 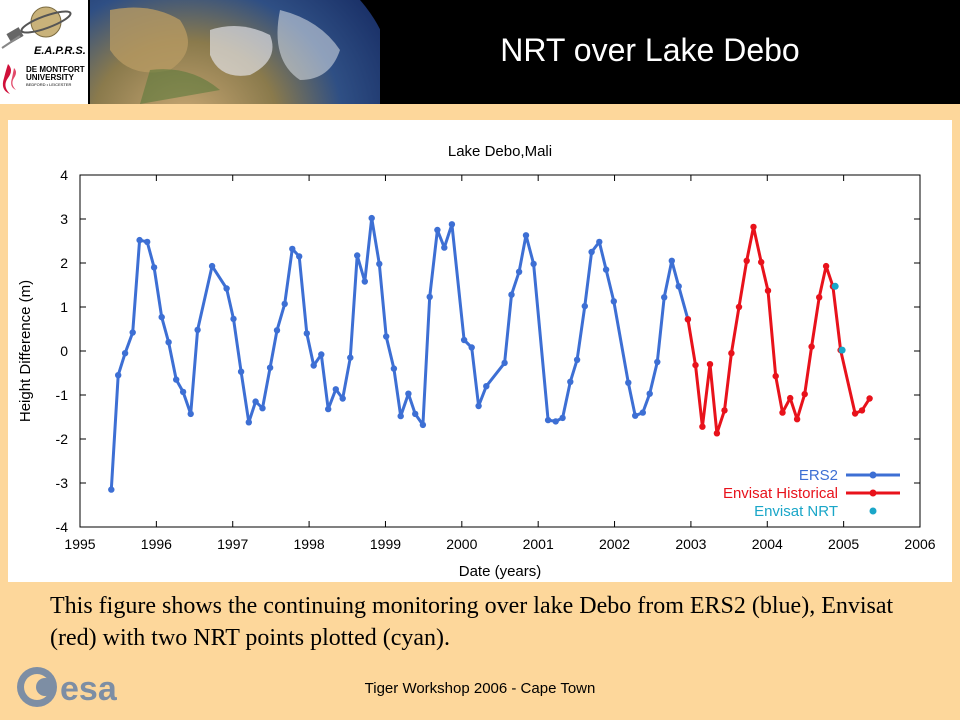 I want to click on page-title: NRT over Lake Debo, so click(x=650, y=50).